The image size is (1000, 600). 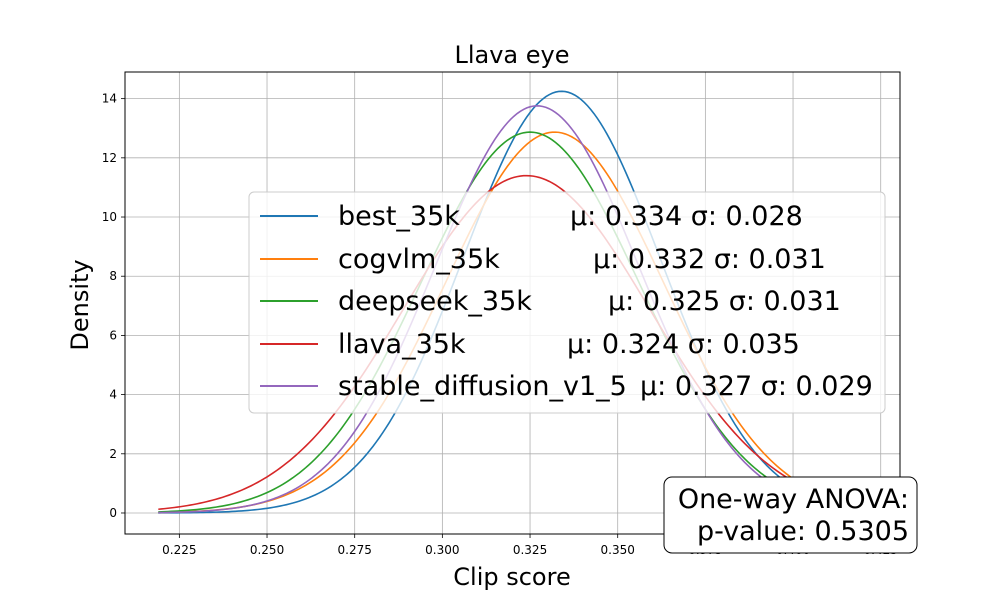 I want to click on y-axis-title: Density, so click(x=80, y=304).